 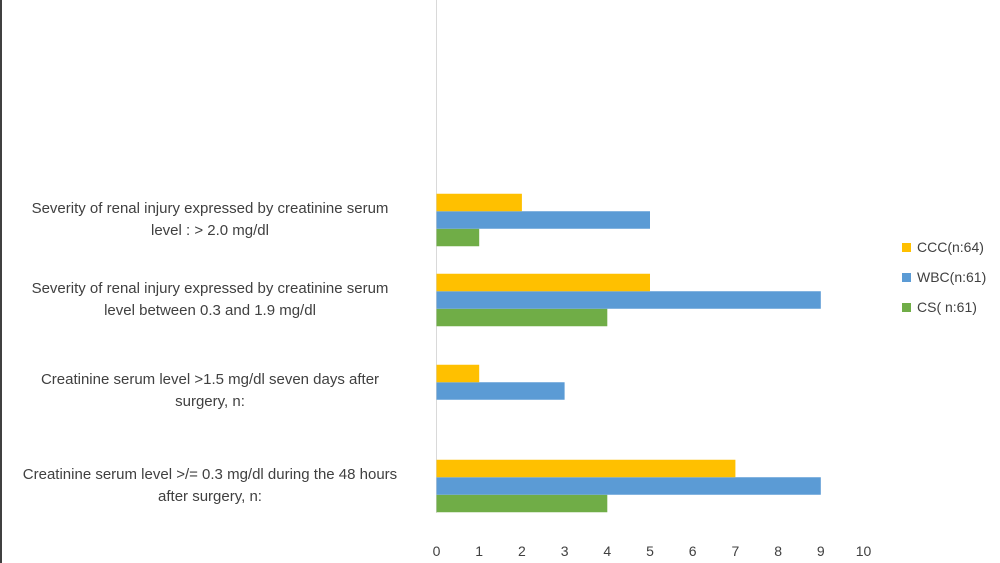 What do you see at coordinates (458, 237) in the screenshot?
I see `bar-cs-n-61--3` at bounding box center [458, 237].